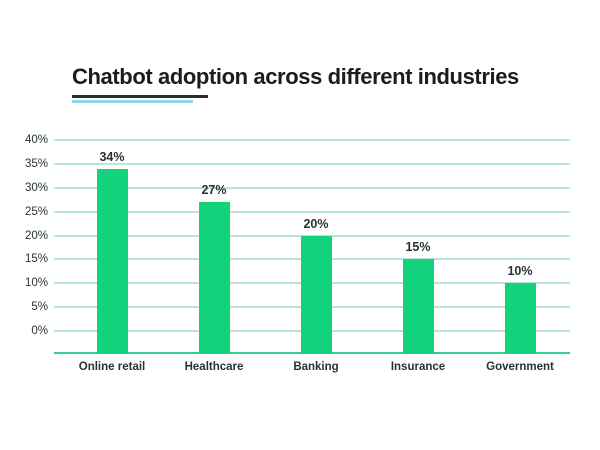  What do you see at coordinates (214, 367) in the screenshot?
I see `x-axis-category-label: Healthcare` at bounding box center [214, 367].